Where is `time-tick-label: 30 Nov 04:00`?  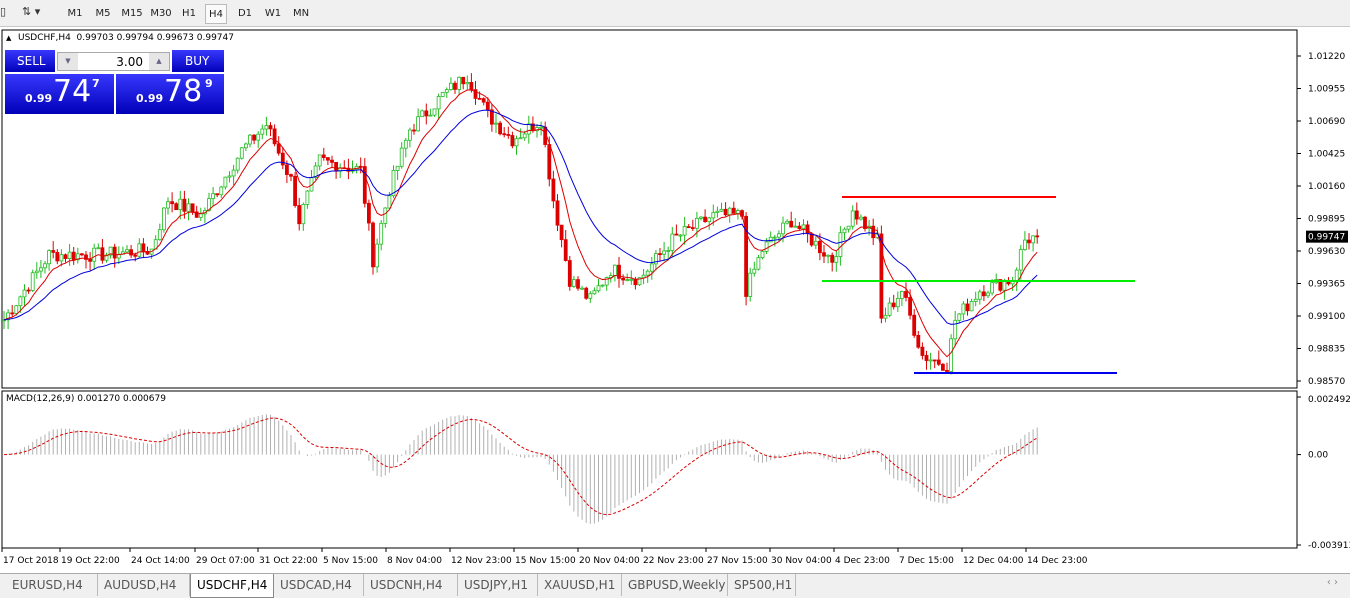 time-tick-label: 30 Nov 04:00 is located at coordinates (801, 561).